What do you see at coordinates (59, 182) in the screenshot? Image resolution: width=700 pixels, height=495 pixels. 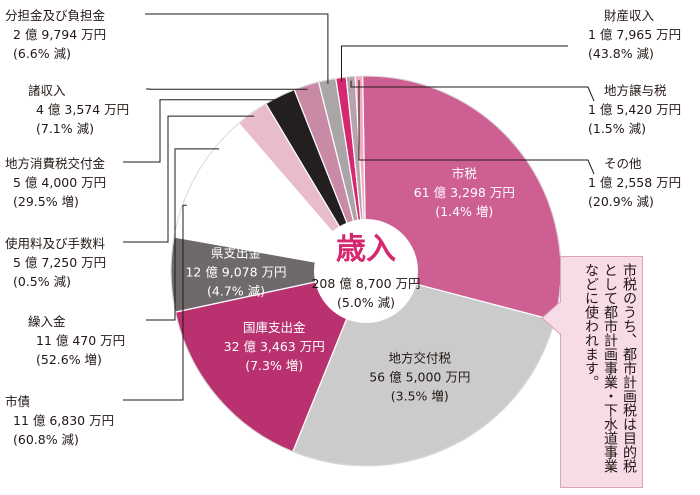 I see `label-chiho_shohi-amount: 5 億 4,000 万円` at bounding box center [59, 182].